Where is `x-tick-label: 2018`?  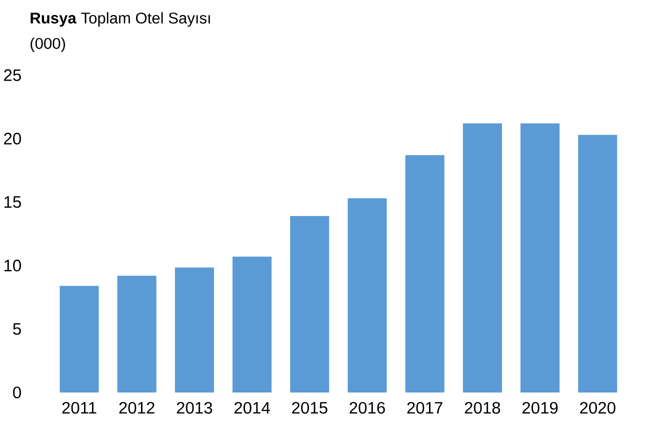 x-tick-label: 2018 is located at coordinates (482, 408).